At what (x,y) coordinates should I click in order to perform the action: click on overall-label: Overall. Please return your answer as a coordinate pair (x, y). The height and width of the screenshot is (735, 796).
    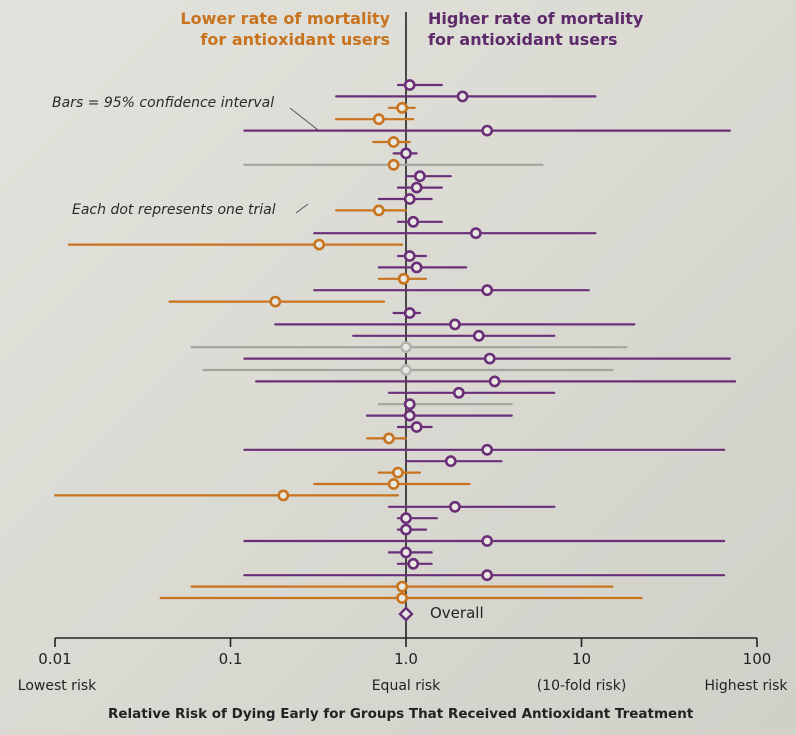
    Looking at the image, I should click on (457, 613).